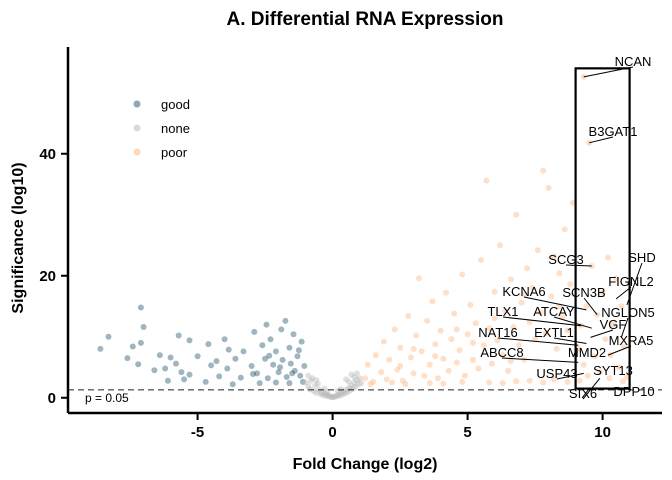  What do you see at coordinates (52, 398) in the screenshot?
I see `y-tick-label: 0` at bounding box center [52, 398].